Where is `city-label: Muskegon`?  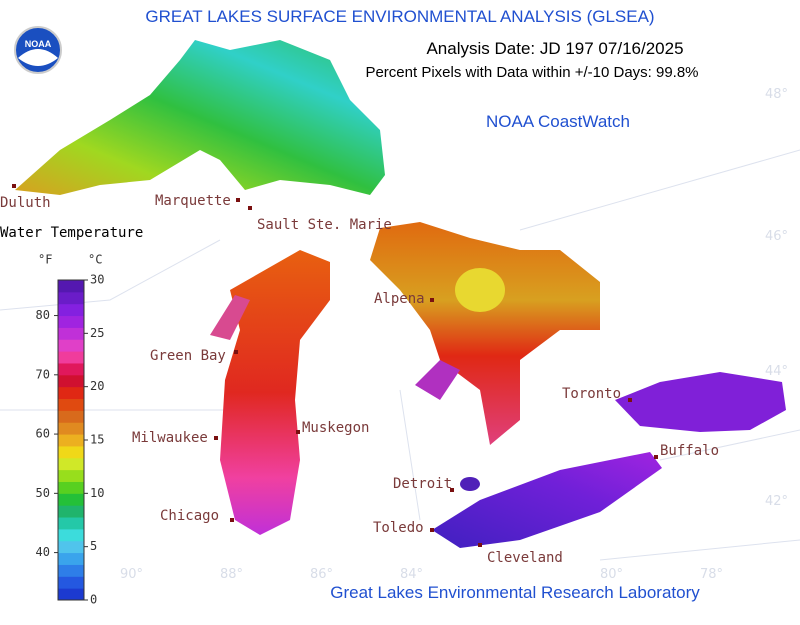
city-label: Muskegon is located at coordinates (335, 428).